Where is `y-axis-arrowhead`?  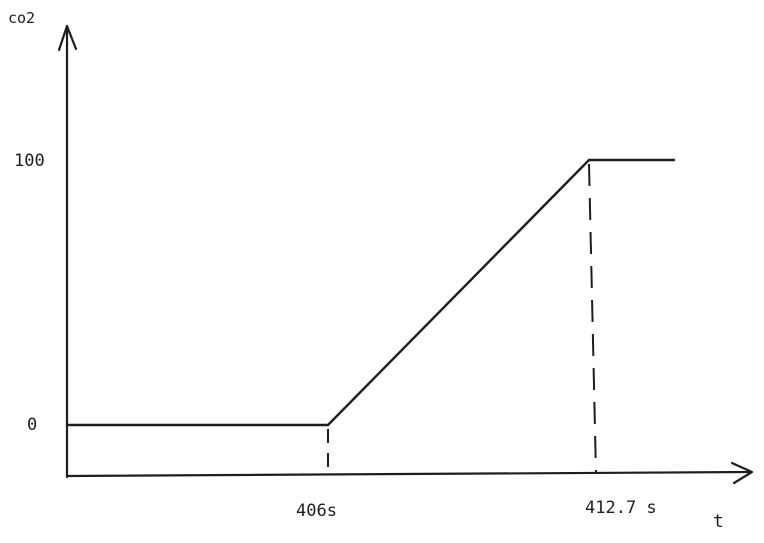 y-axis-arrowhead is located at coordinates (67, 38).